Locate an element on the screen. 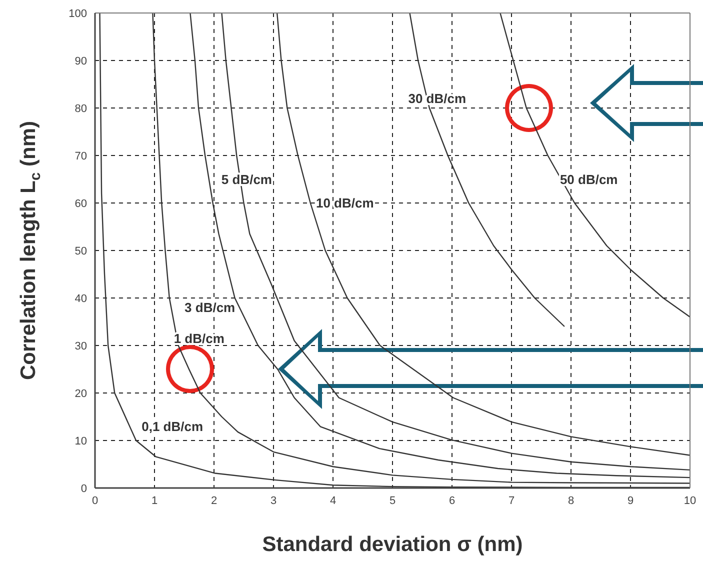  y-tick-label: 20 is located at coordinates (80, 394).